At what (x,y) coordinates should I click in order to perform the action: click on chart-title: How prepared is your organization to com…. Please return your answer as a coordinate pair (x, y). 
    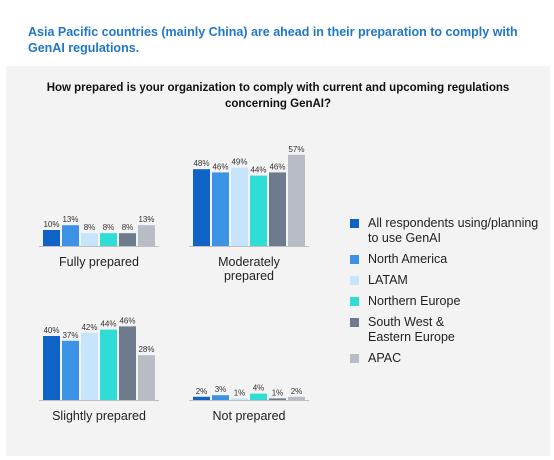
    Looking at the image, I should click on (278, 96).